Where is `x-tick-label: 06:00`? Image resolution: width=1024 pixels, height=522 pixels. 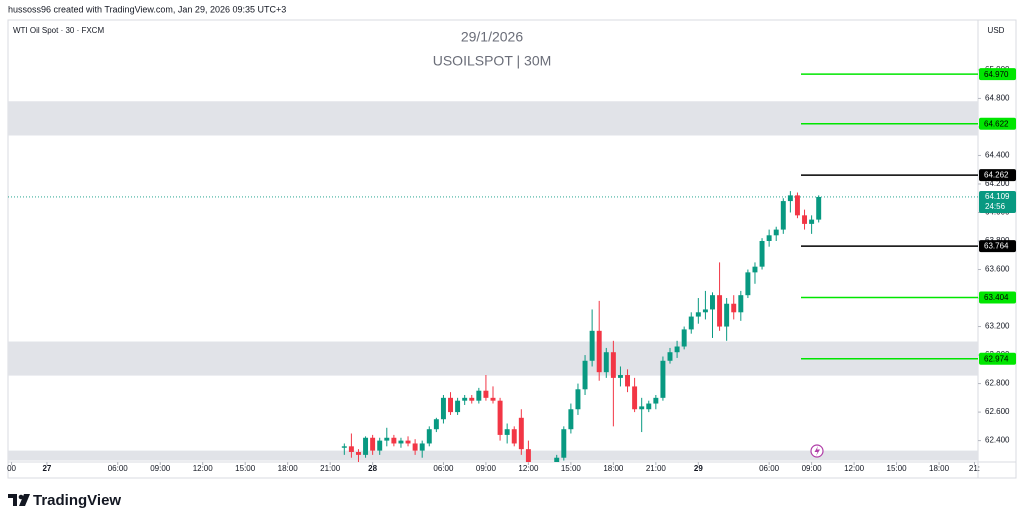 x-tick-label: 06:00 is located at coordinates (769, 468).